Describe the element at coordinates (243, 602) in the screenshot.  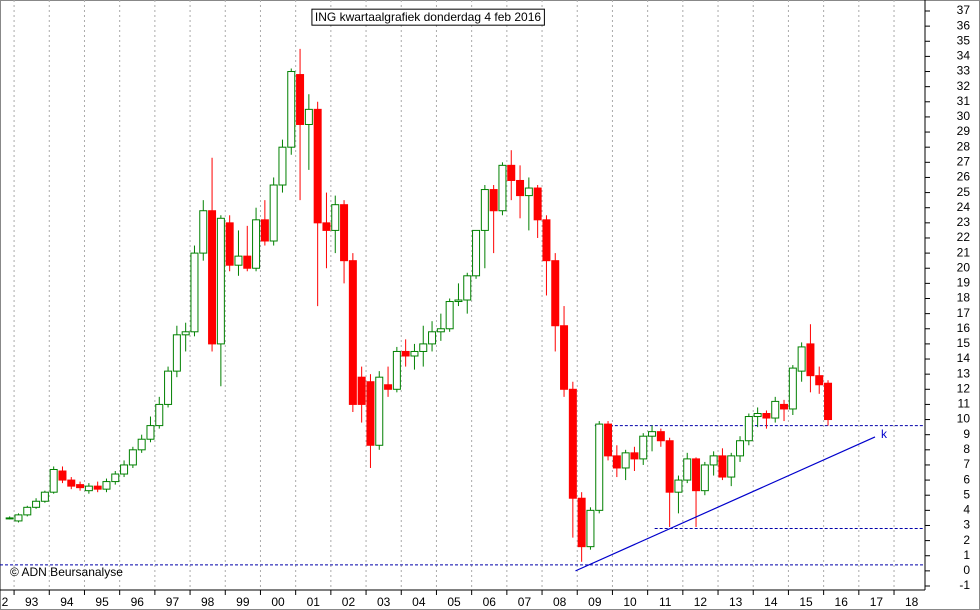
I see `x-tick-label: 99` at that location.